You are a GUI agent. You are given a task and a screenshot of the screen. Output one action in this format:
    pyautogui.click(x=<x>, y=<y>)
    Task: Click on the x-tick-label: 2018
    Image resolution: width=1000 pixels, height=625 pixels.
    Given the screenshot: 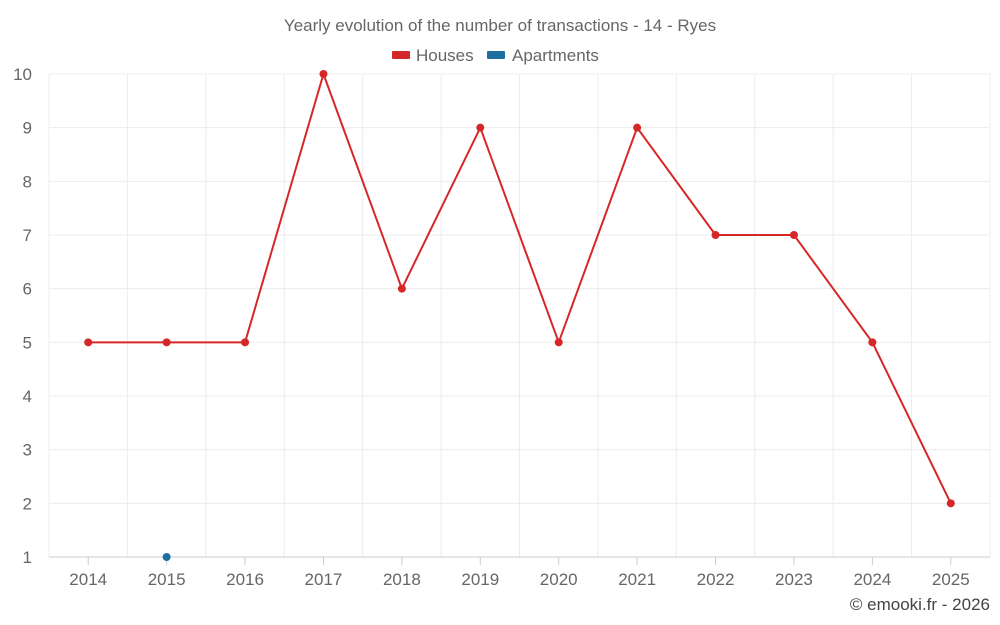 What is the action you would take?
    pyautogui.click(x=402, y=579)
    